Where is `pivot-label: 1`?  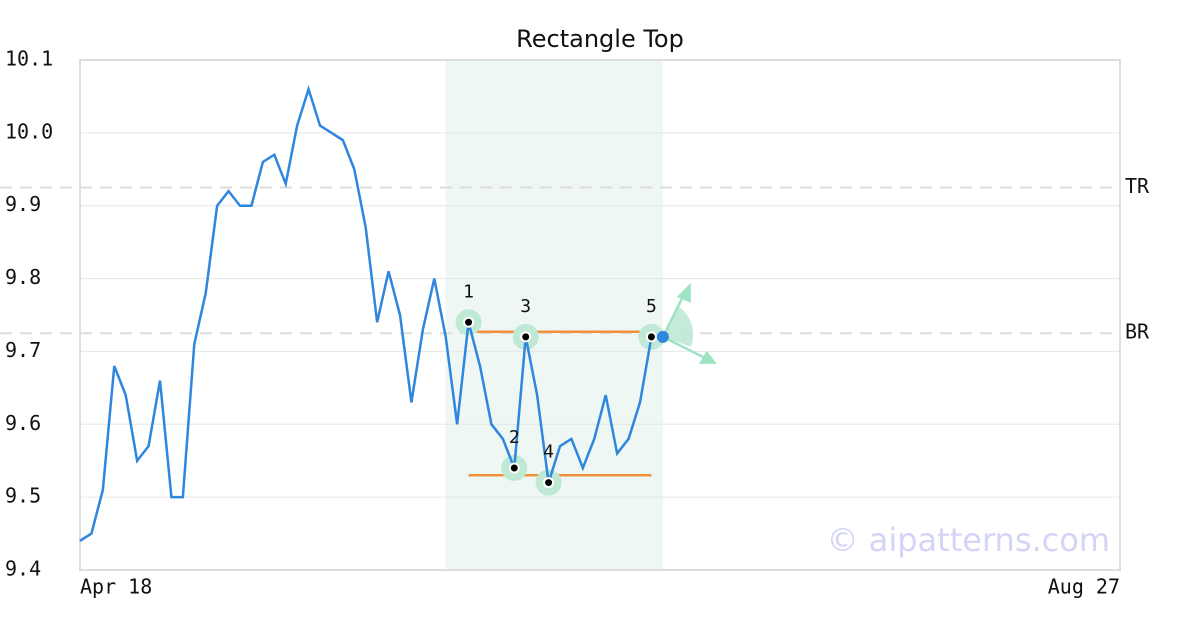 pivot-label: 1 is located at coordinates (468, 291).